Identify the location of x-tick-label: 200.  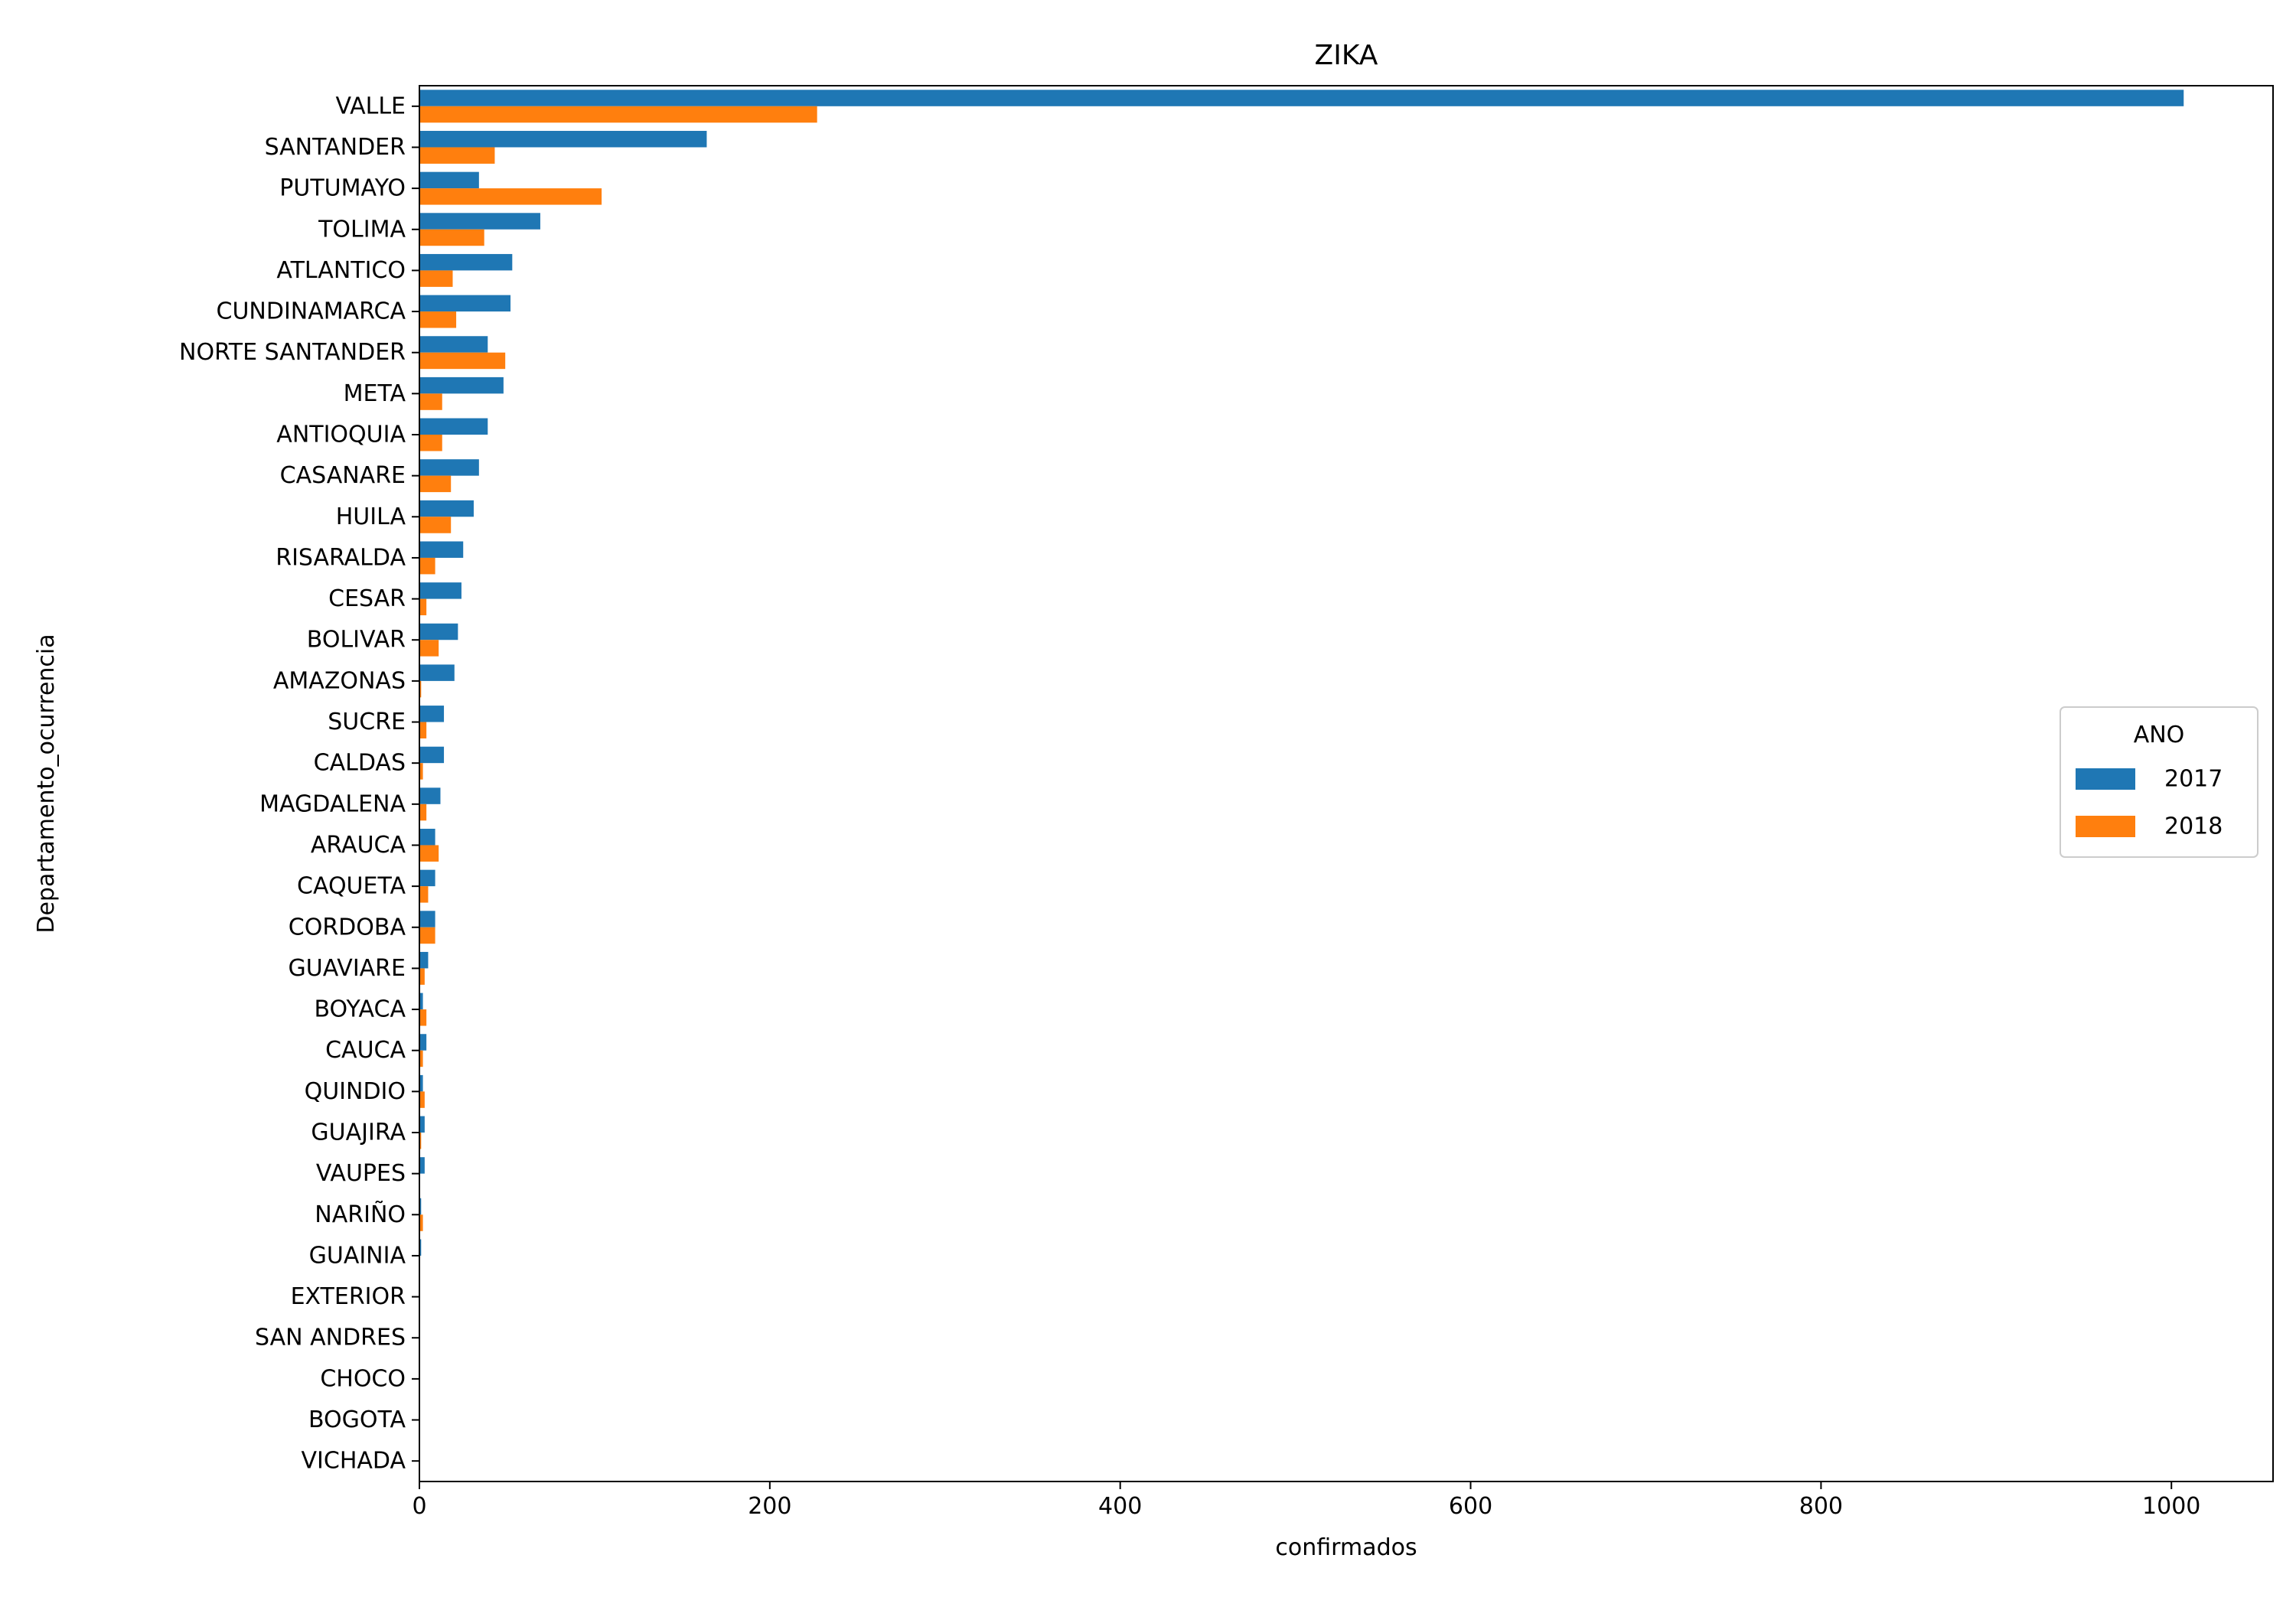
(769, 1506).